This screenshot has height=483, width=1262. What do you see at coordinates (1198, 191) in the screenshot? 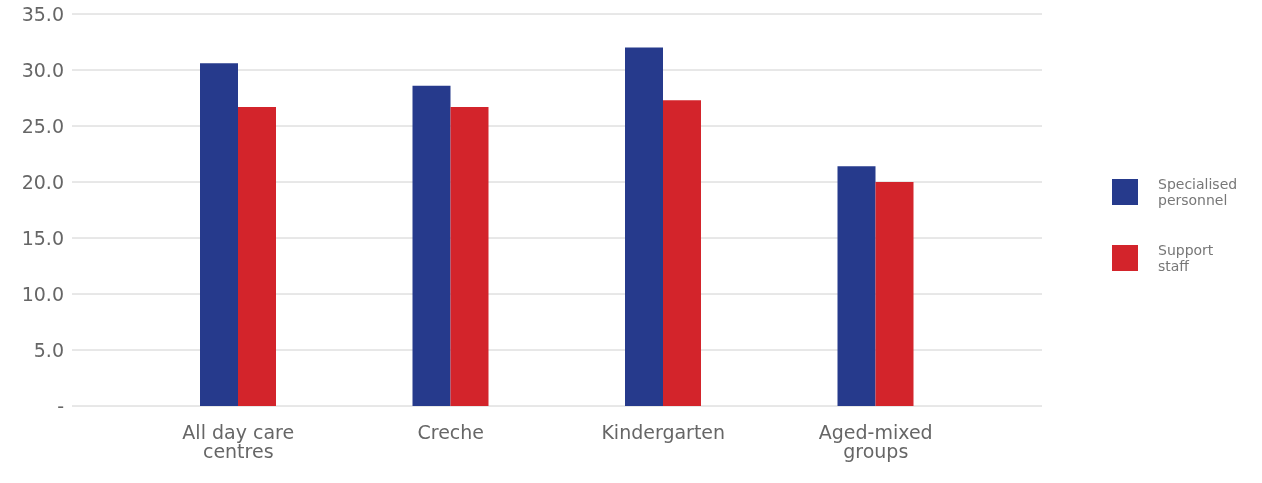
I see `legend-label: Specialised personnel` at bounding box center [1198, 191].